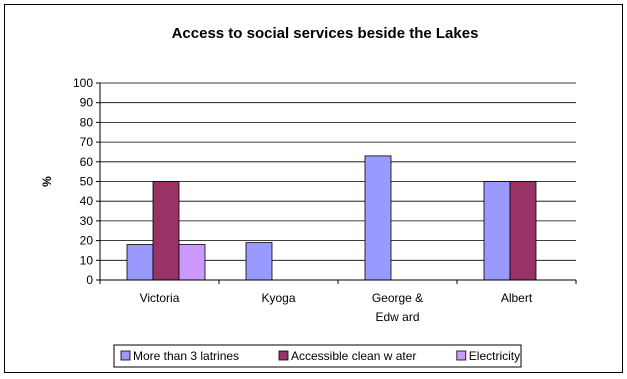 This screenshot has height=379, width=627. Describe the element at coordinates (186, 356) in the screenshot. I see `legend-label: More than 3 latrines` at that location.